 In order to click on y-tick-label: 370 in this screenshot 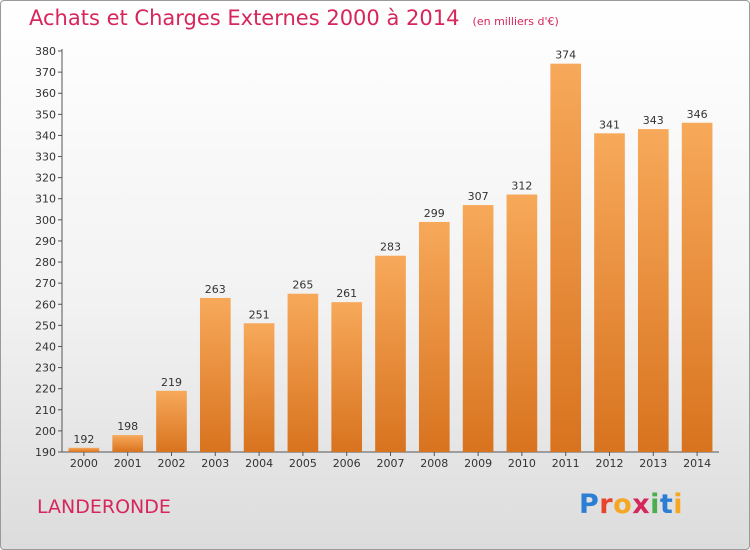, I will do `click(45, 72)`.